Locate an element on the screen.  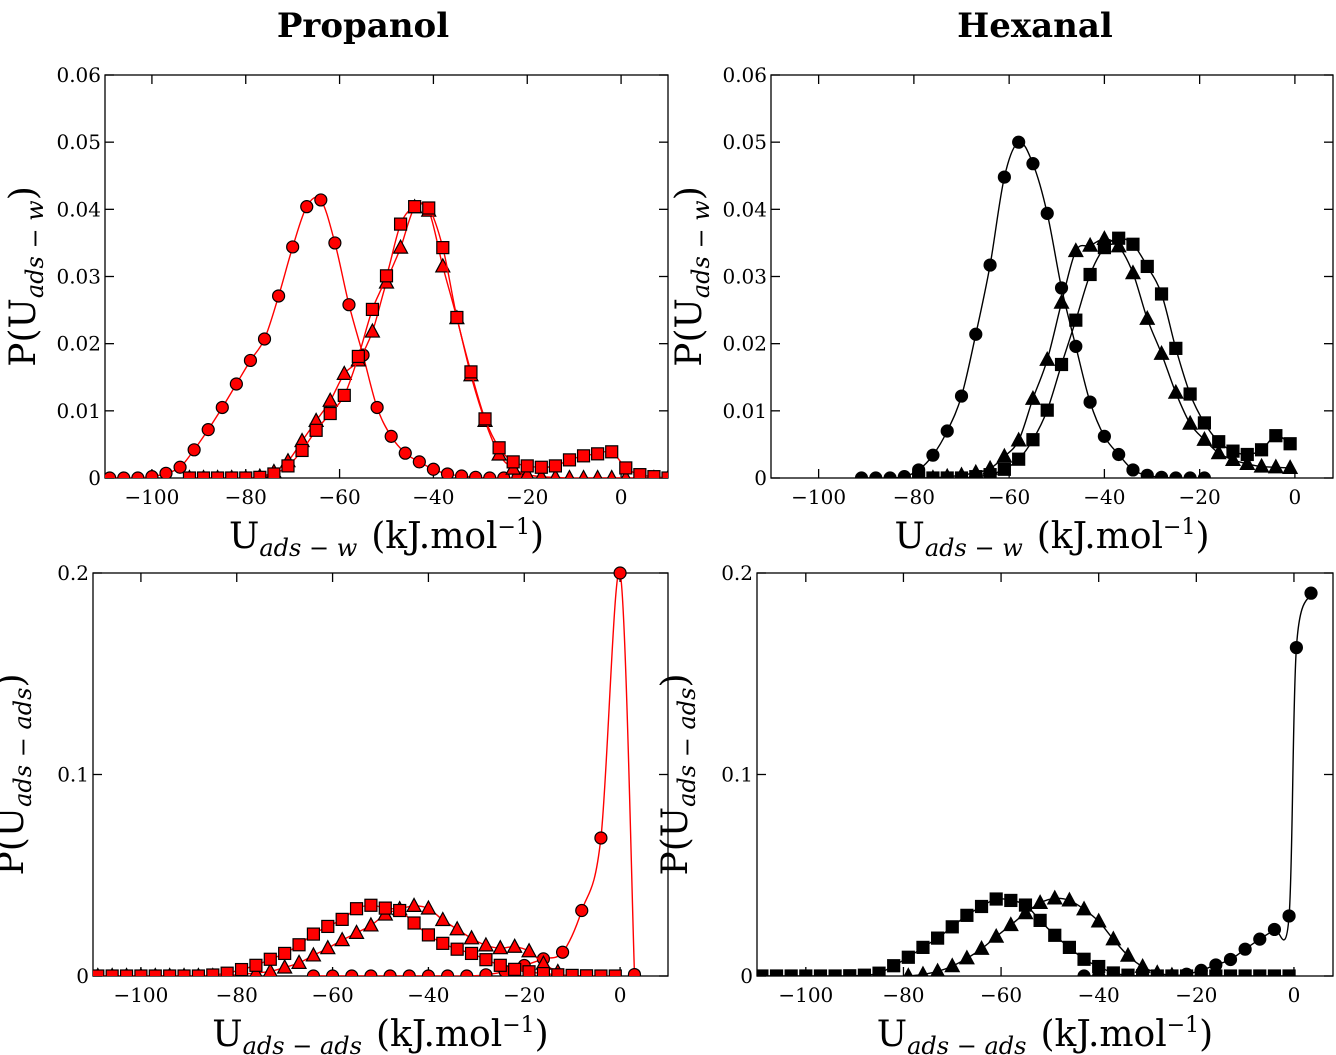
series-line-circle is located at coordinates (1198, 784).